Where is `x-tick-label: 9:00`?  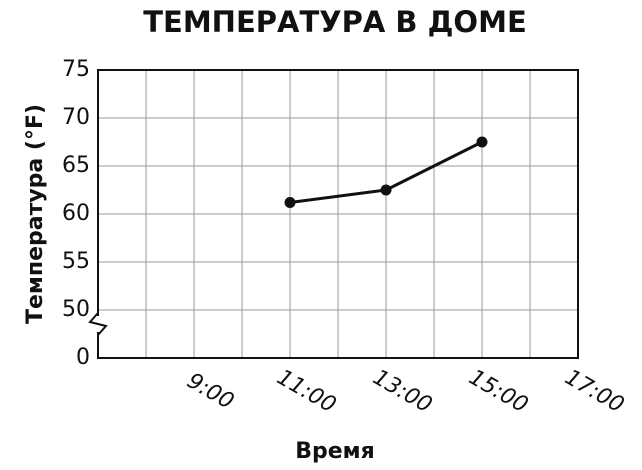
x-tick-label: 9:00 is located at coordinates (210, 391).